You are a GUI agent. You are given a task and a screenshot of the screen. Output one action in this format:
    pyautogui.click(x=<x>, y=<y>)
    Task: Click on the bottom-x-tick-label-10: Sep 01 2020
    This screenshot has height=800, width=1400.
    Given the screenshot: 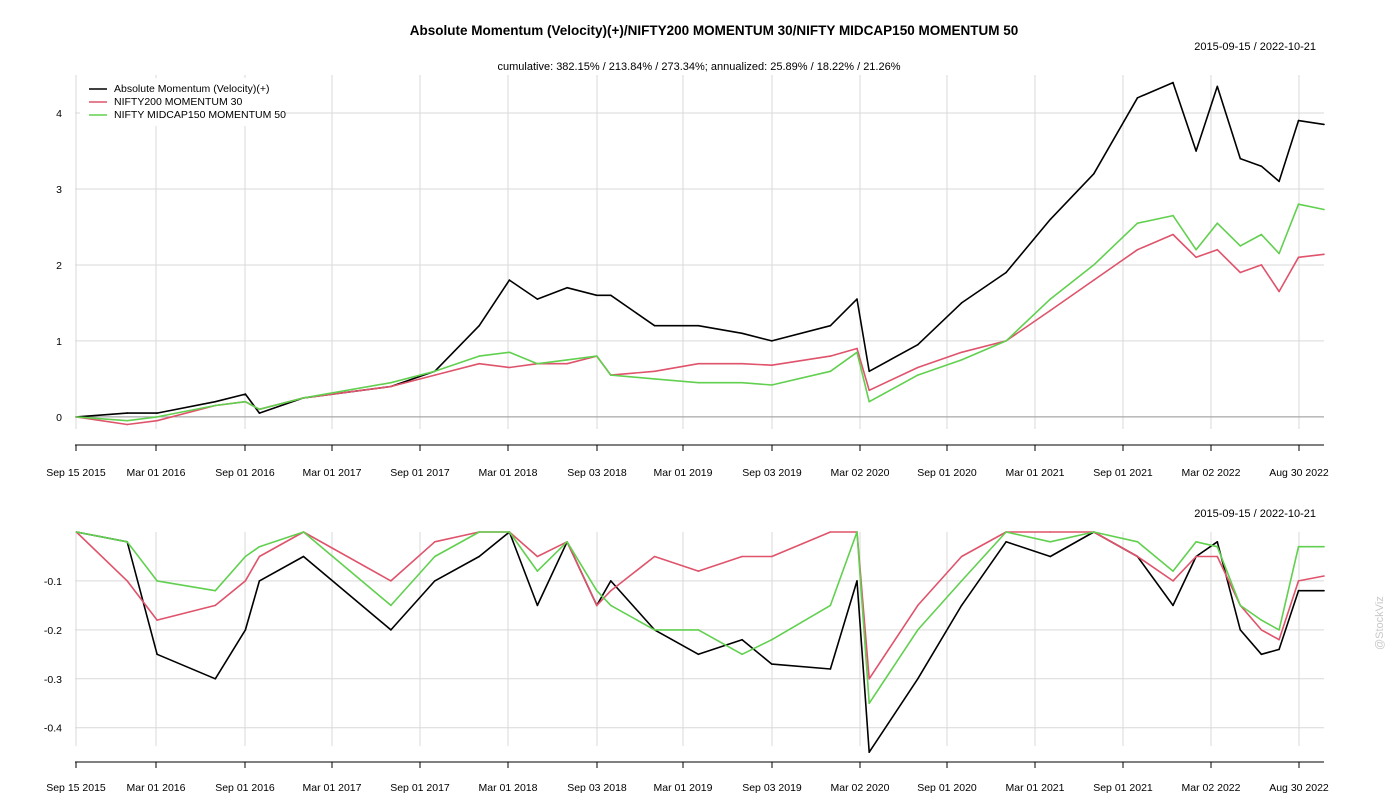 What is the action you would take?
    pyautogui.click(x=947, y=788)
    